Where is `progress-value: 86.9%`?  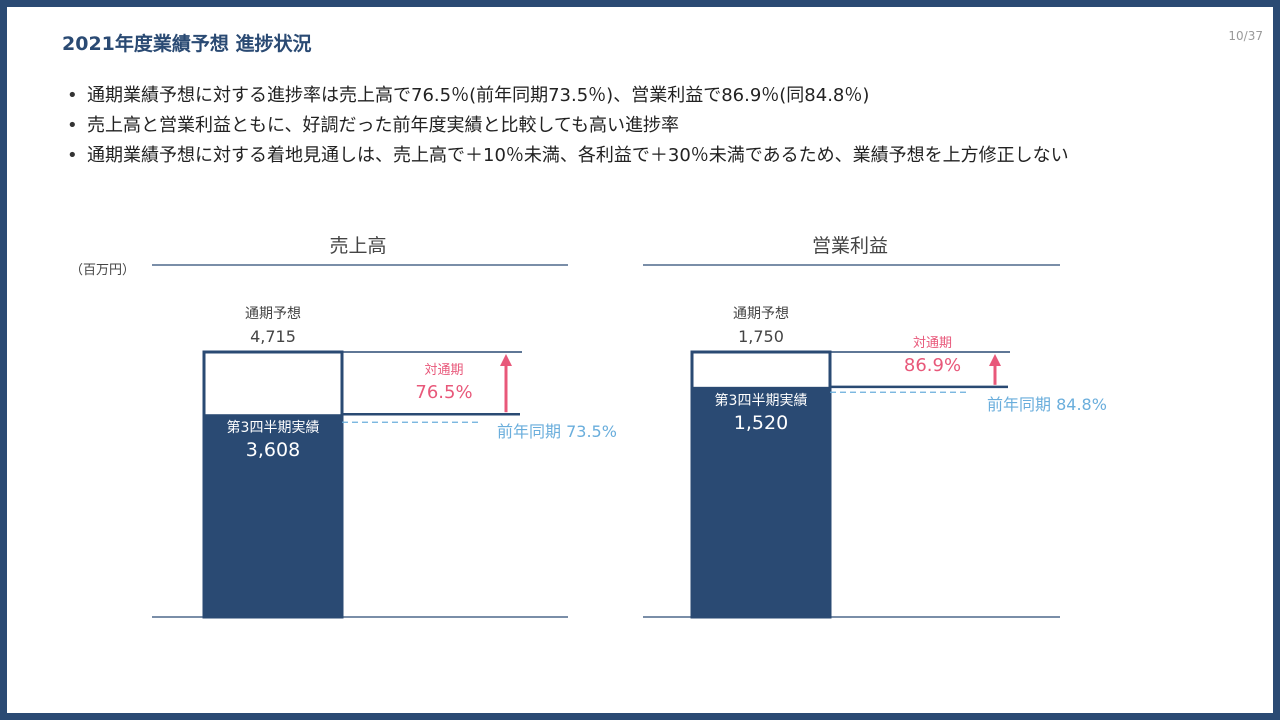
progress-value: 86.9% is located at coordinates (932, 365).